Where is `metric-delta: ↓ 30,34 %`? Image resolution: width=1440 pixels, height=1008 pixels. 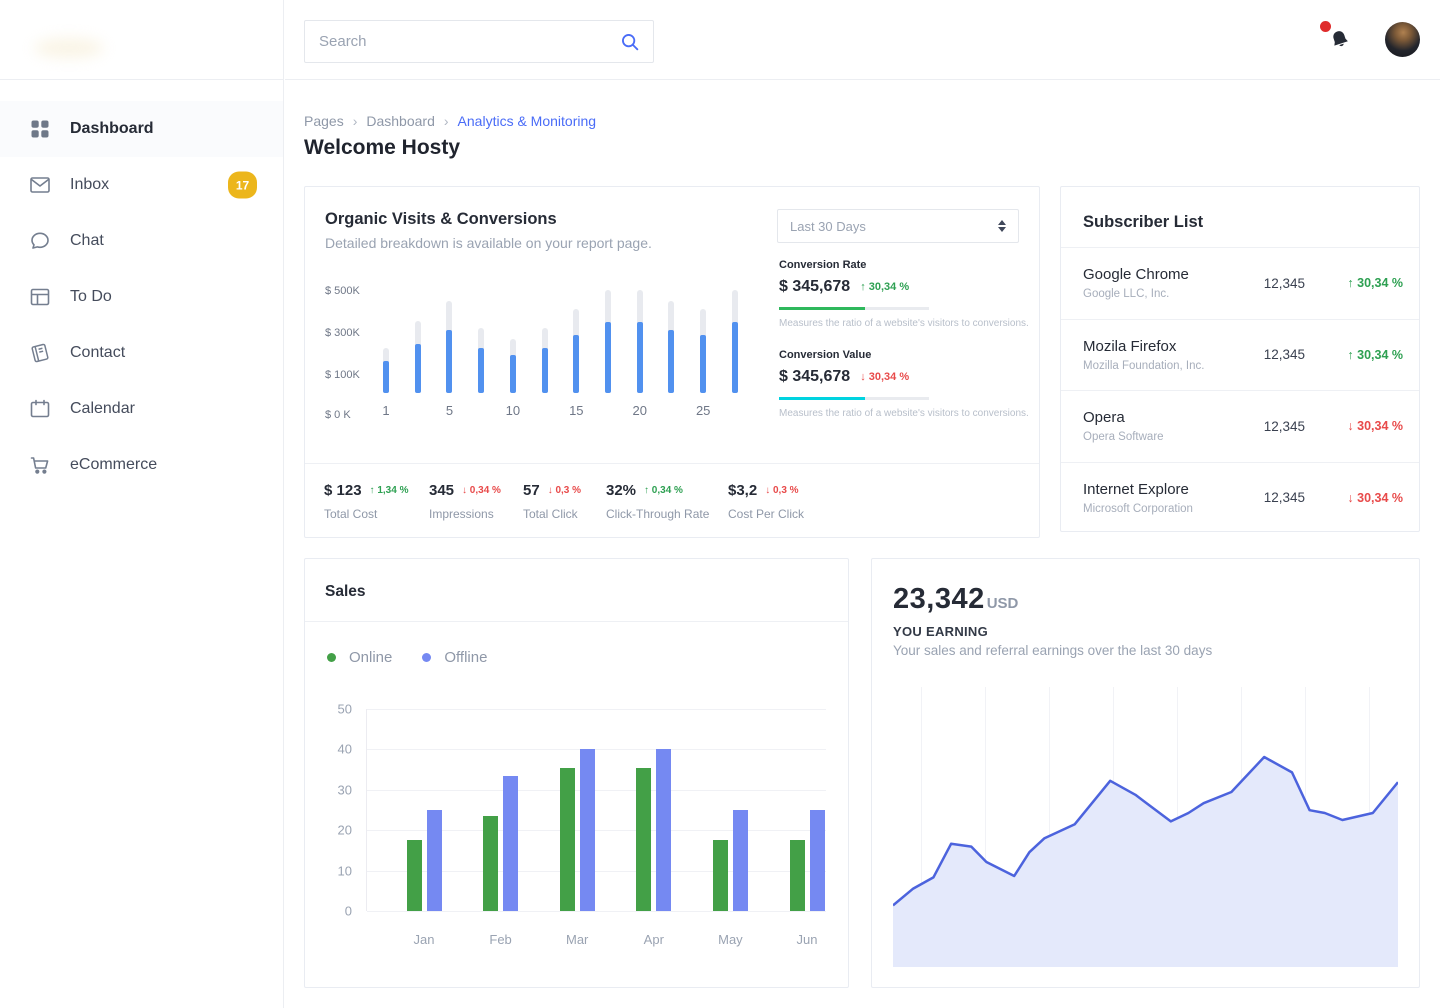 metric-delta: ↓ 30,34 % is located at coordinates (885, 377).